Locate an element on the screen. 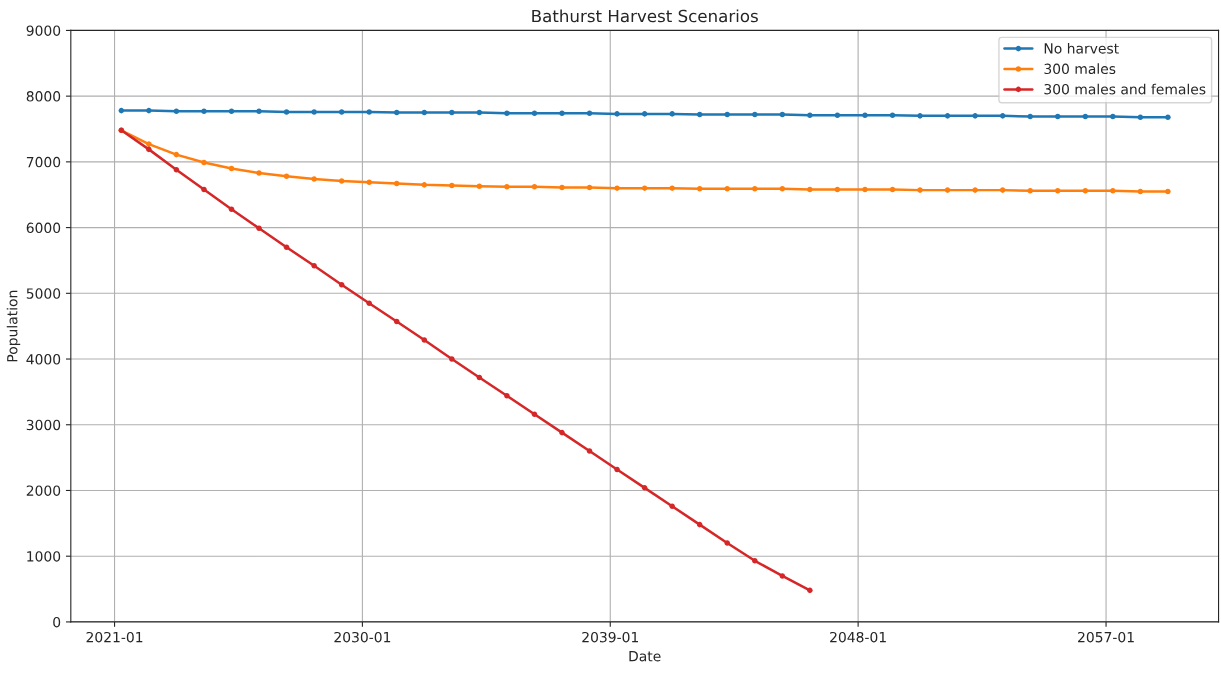  x-tick-label: 2057-01 is located at coordinates (1106, 637).